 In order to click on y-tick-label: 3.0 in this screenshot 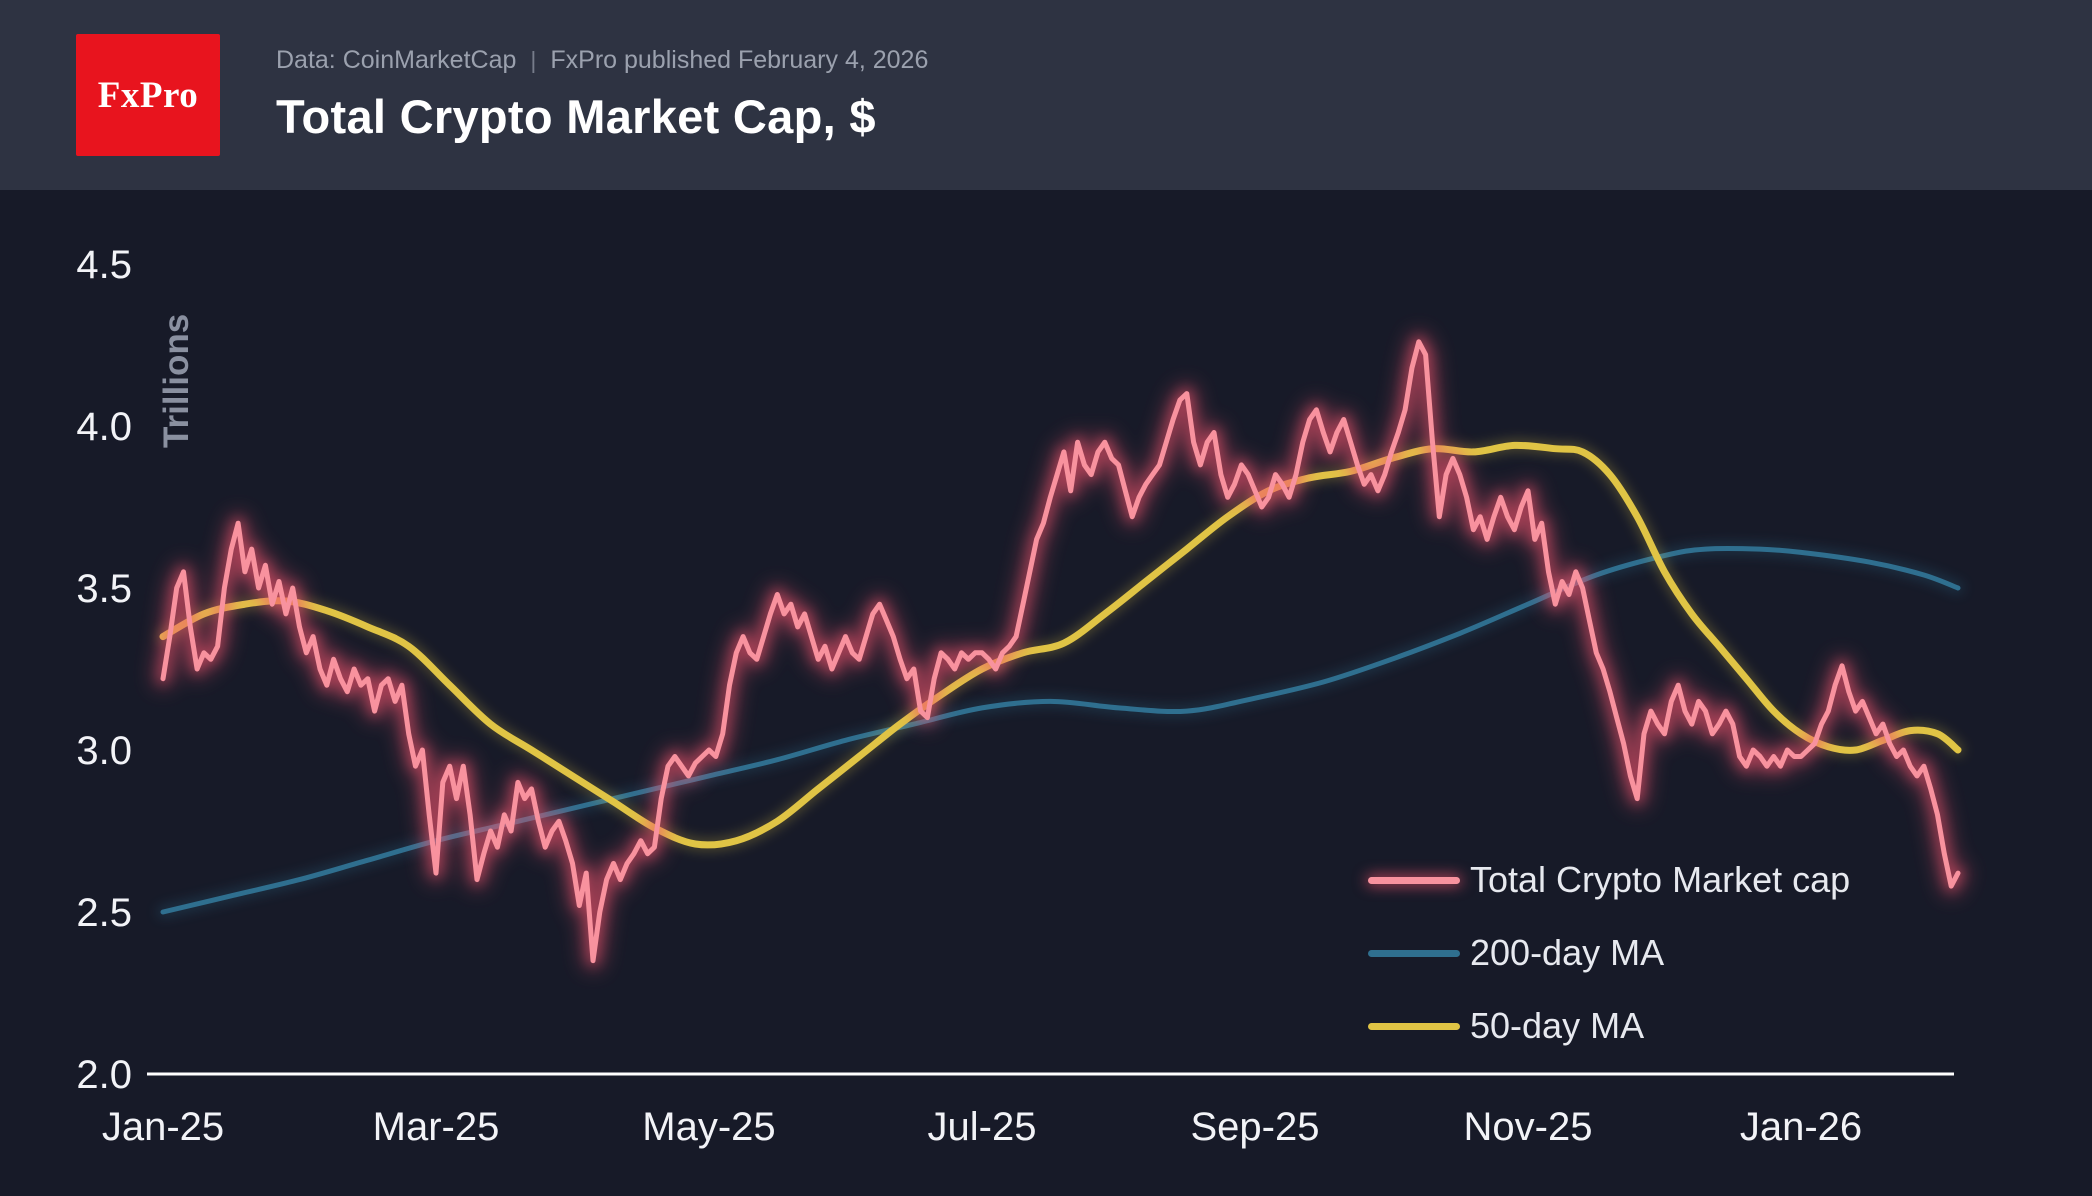, I will do `click(104, 751)`.